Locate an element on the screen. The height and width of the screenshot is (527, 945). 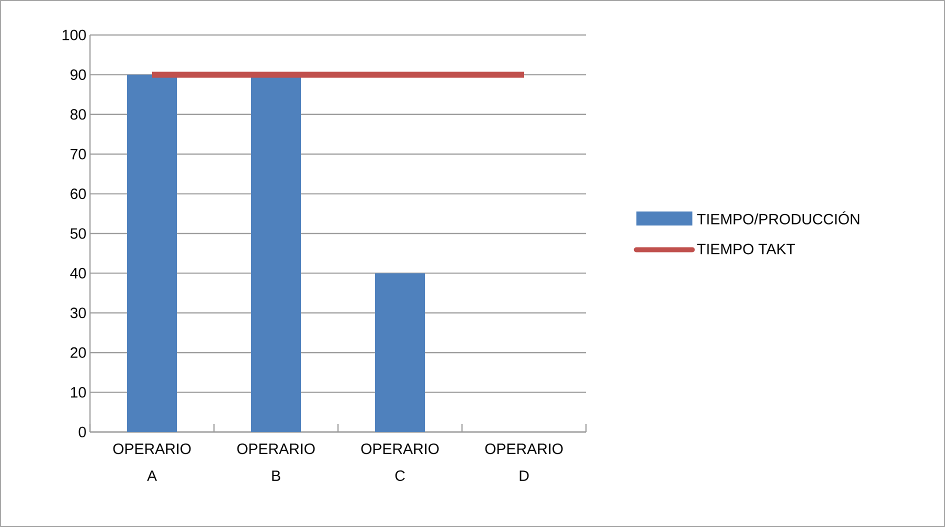
x-tick-label: OPERARIO B is located at coordinates (276, 462).